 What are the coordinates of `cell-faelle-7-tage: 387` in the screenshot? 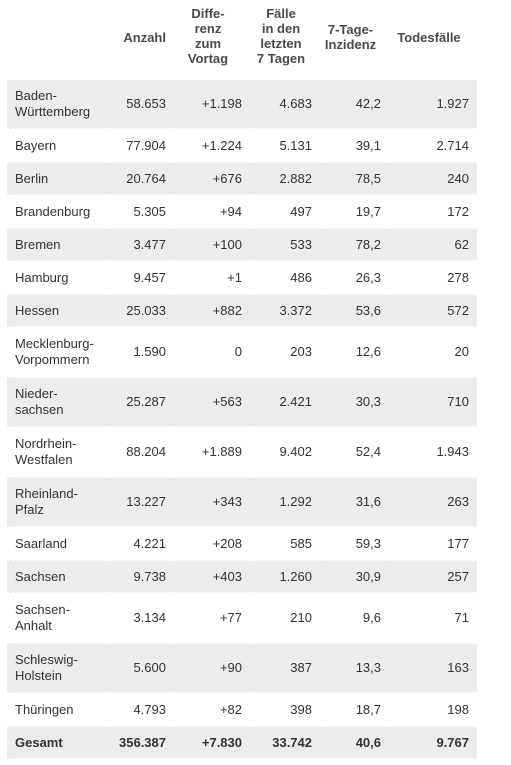 It's located at (285, 668).